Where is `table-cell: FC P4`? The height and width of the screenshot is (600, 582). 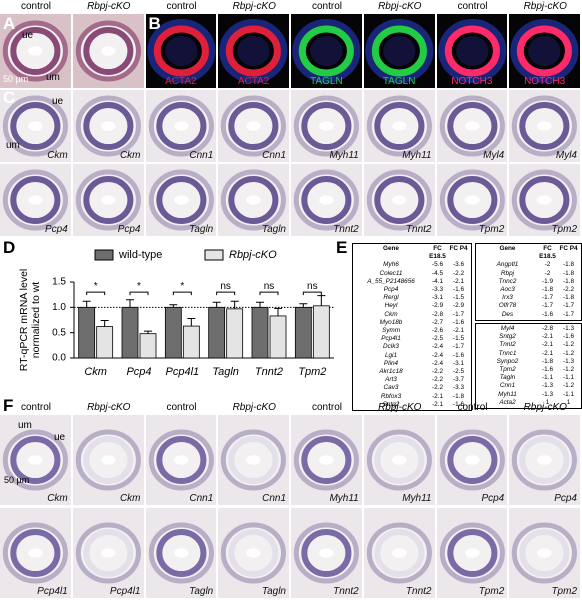
table-cell: FC P4 is located at coordinates (458, 248).